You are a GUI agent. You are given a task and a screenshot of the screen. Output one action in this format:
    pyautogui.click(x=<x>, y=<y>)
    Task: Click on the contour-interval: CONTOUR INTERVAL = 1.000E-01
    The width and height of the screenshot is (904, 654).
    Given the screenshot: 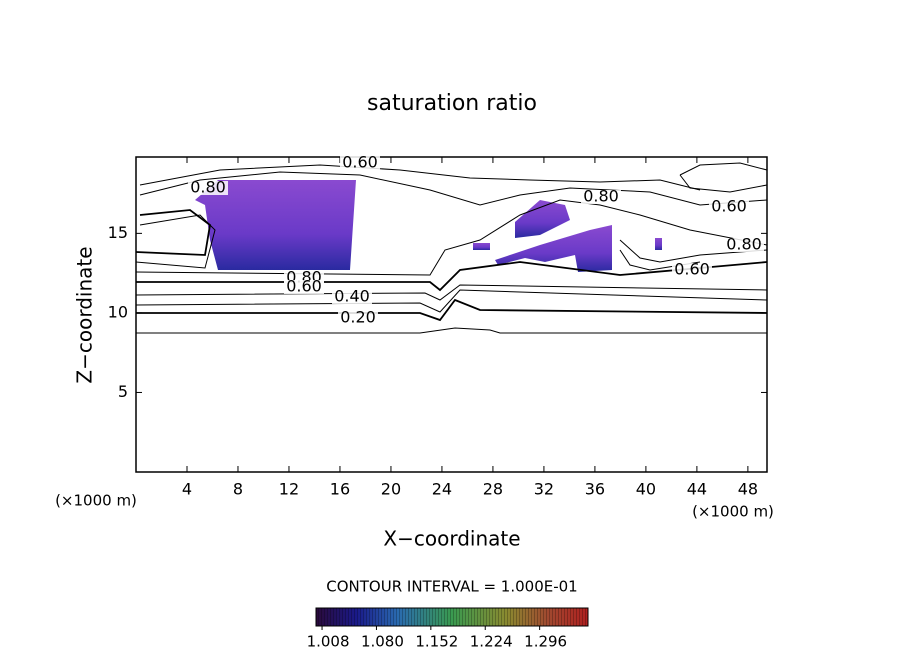 What is the action you would take?
    pyautogui.click(x=451, y=587)
    